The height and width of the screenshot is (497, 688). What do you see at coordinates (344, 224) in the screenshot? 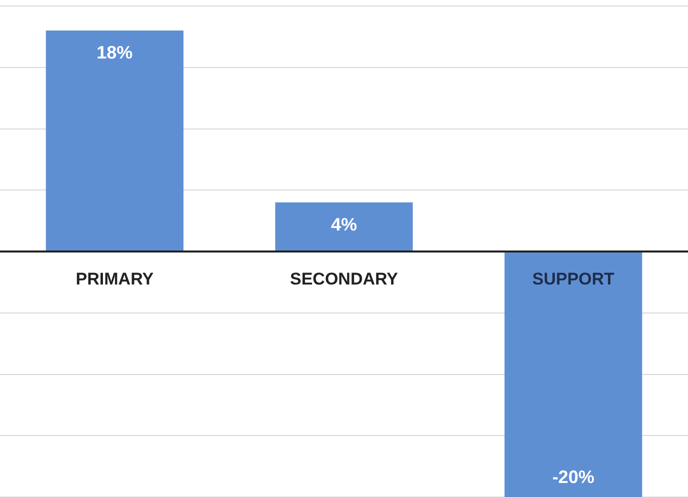
I see `data-label: 4%` at bounding box center [344, 224].